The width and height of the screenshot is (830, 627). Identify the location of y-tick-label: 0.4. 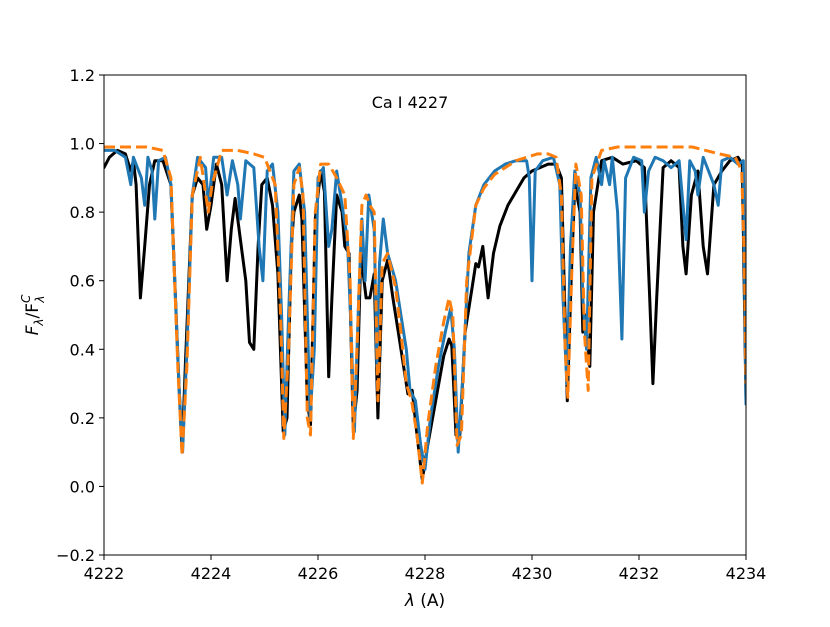
(82, 349).